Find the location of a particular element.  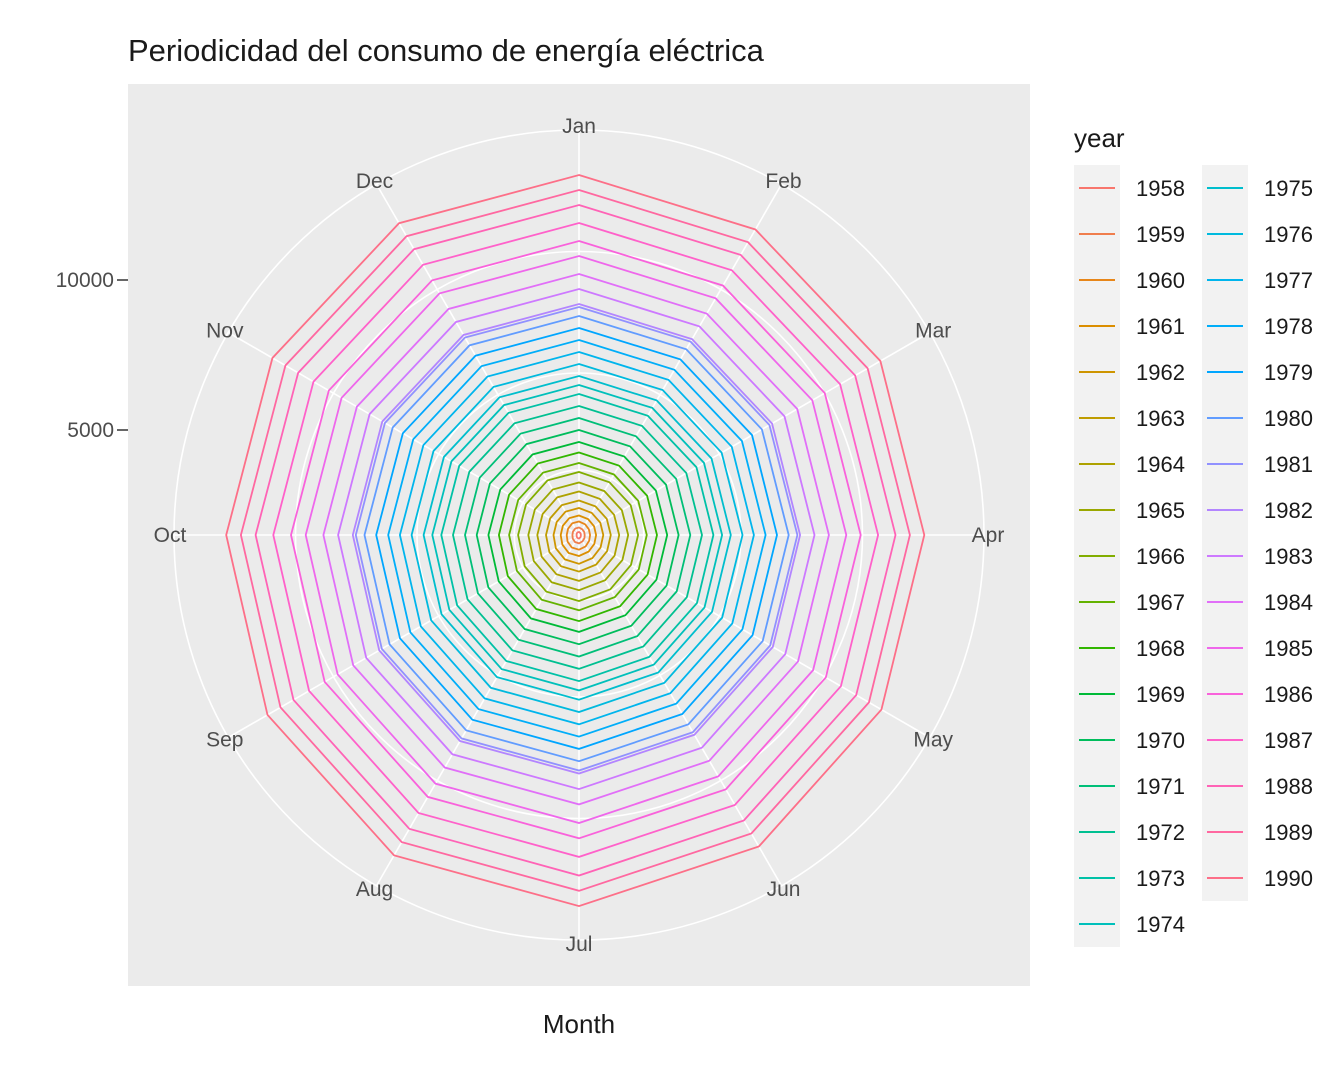

legend-label: 1987 is located at coordinates (1288, 740).